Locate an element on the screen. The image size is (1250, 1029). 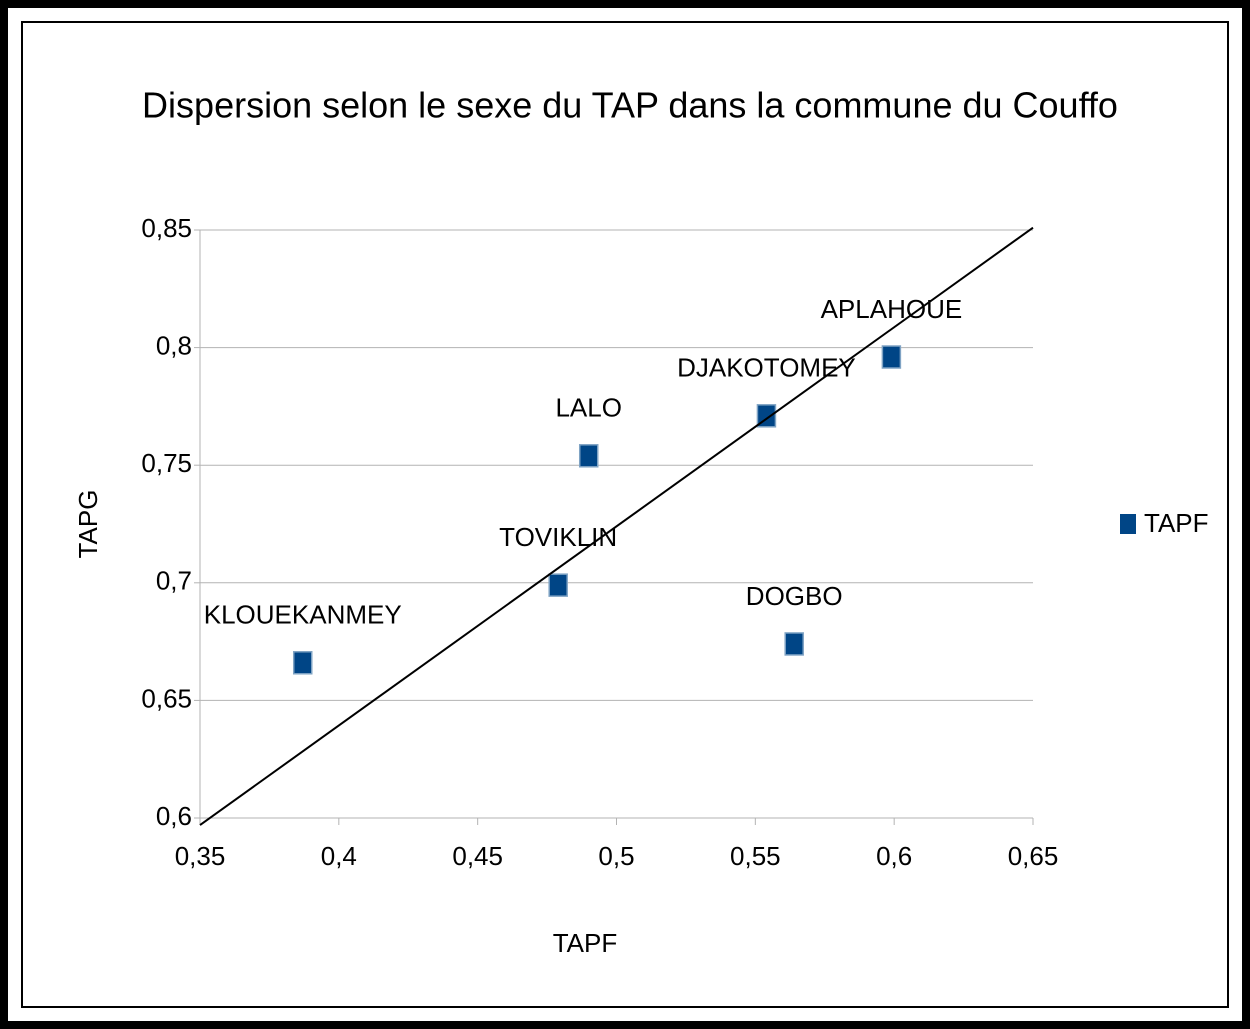
y-tick-label: 0,7 is located at coordinates (174, 581).